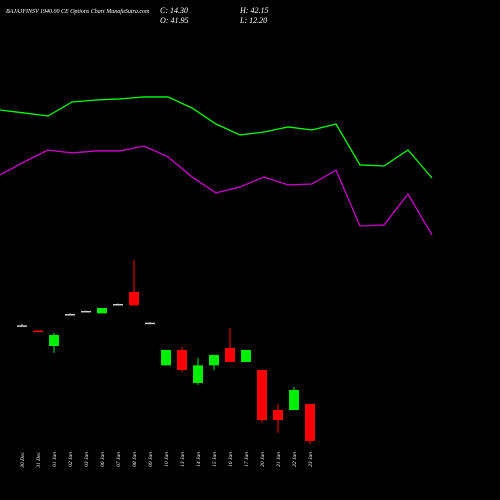 The height and width of the screenshot is (500, 500). I want to click on x-tick-label: 22 Jan, so click(295, 459).